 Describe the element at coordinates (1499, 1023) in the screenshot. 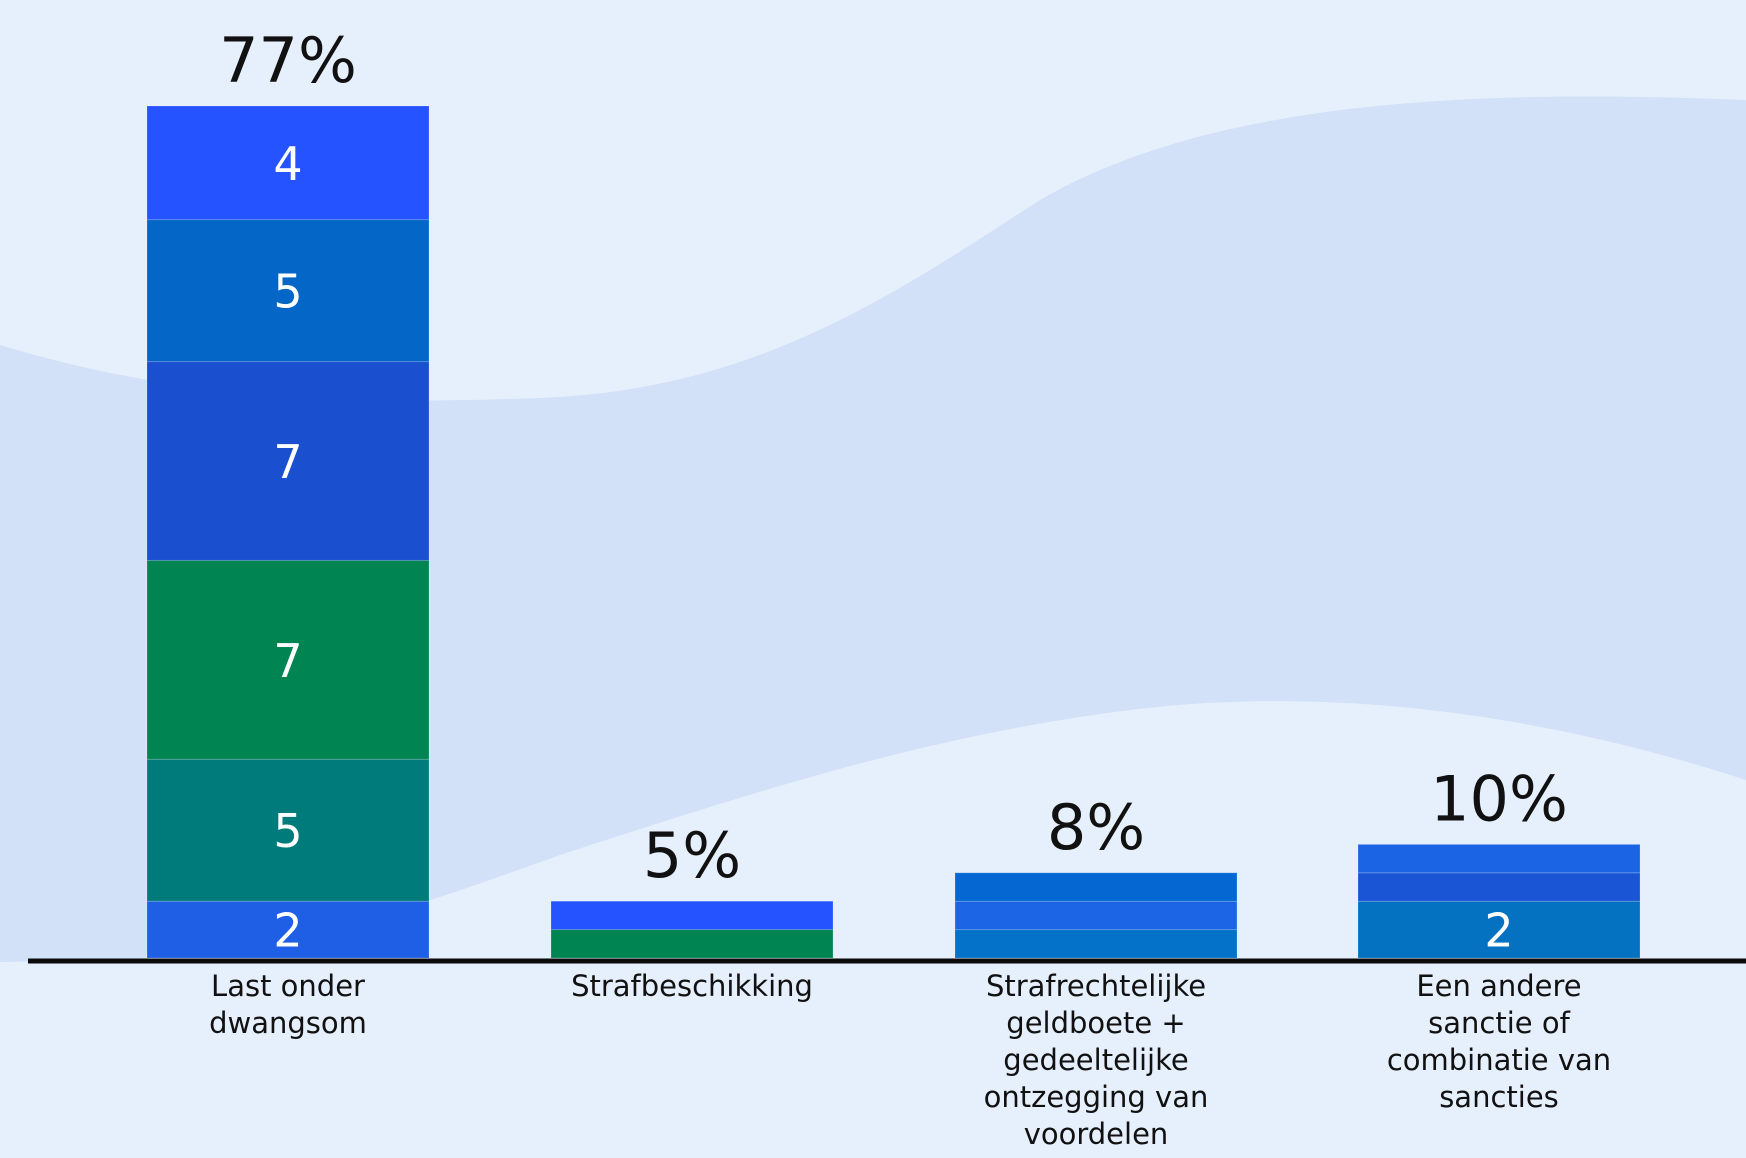

I see `category-label-line-3-1: sanctie of` at that location.